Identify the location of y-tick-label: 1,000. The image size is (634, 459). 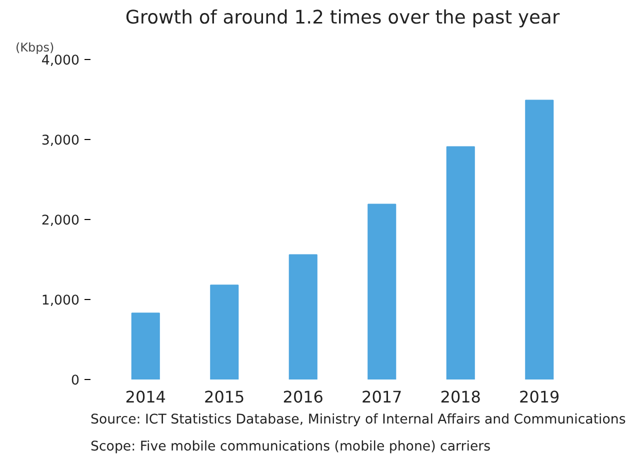
(60, 301).